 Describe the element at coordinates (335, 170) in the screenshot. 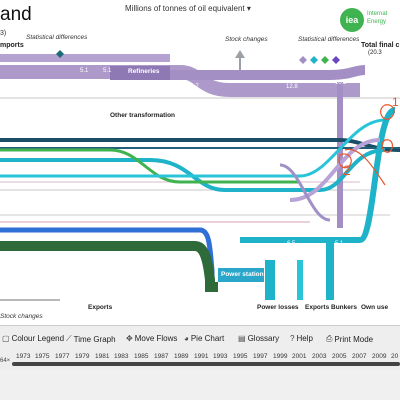

I see `flow-purple-right` at that location.